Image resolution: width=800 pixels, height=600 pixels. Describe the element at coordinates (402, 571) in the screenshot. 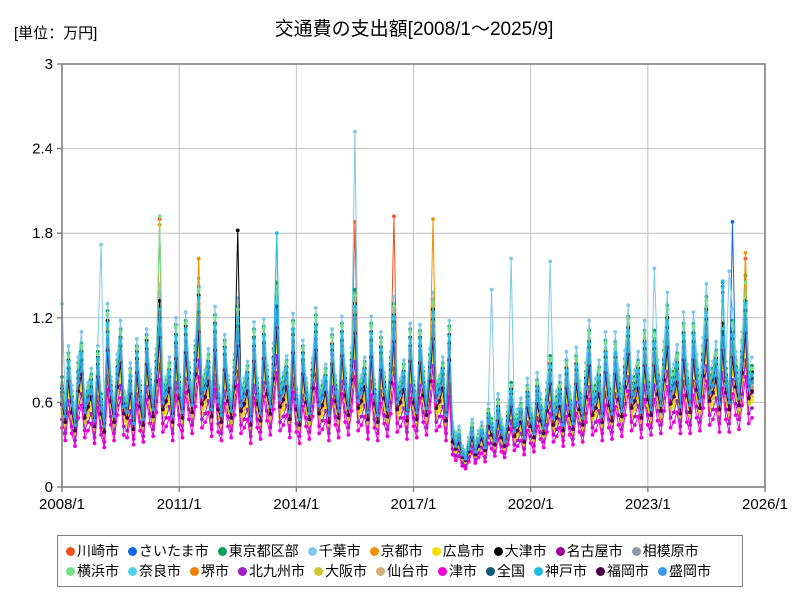

I see `legend-item-仙台市: 仙台市` at that location.